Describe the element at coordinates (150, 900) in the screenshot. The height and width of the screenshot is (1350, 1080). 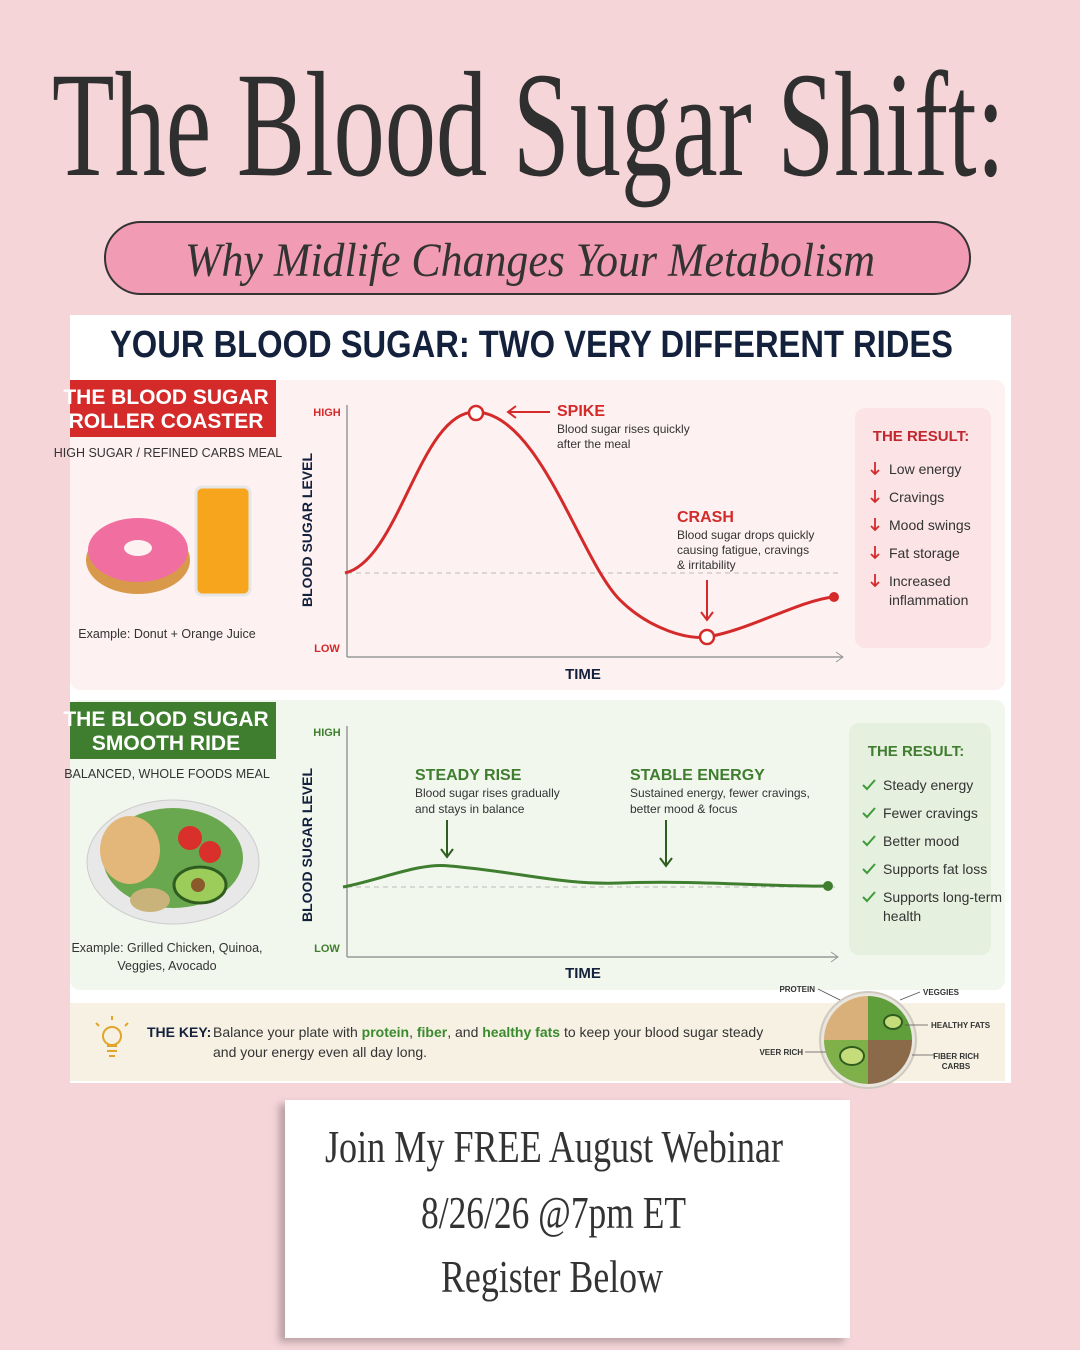
I see `quinoa` at that location.